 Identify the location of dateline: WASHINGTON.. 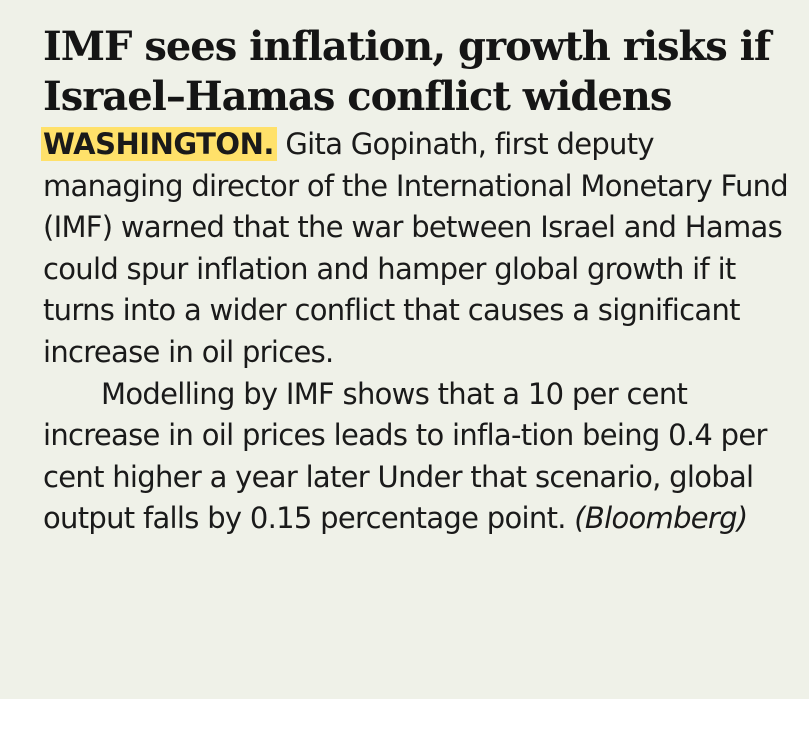
(159, 144).